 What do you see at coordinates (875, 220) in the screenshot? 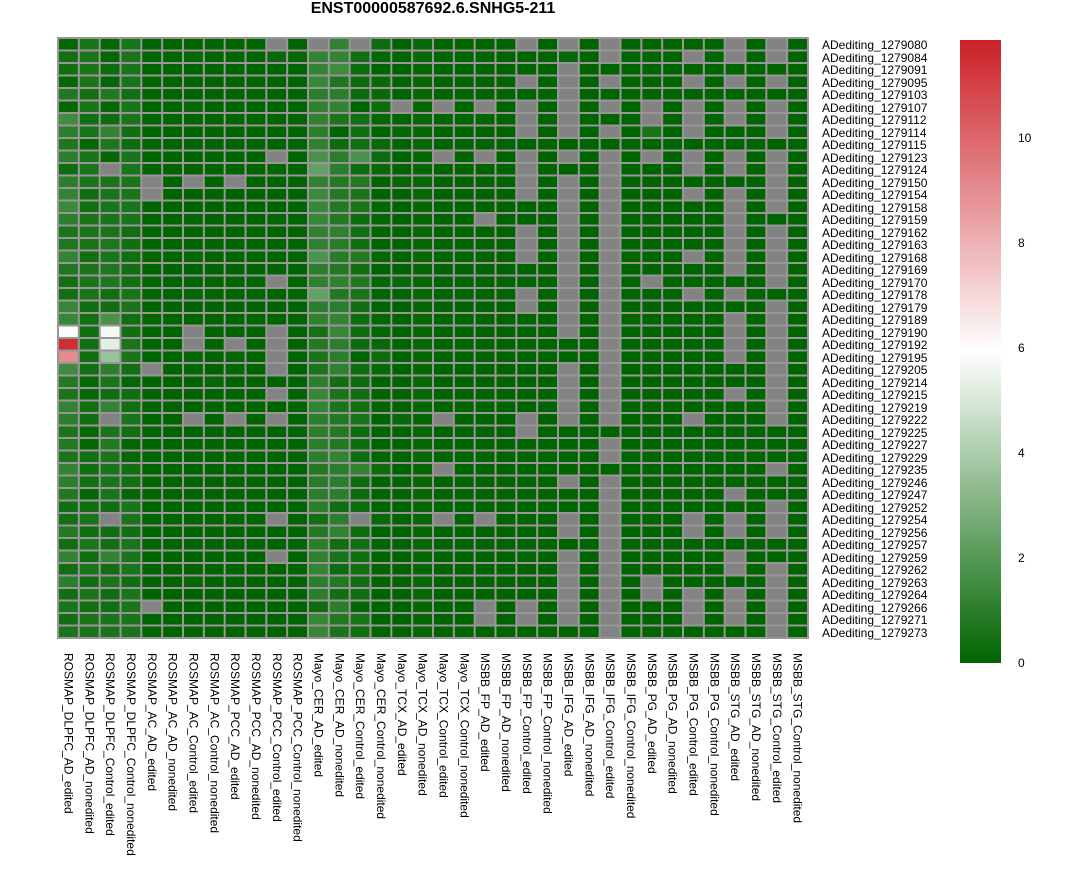
I see `row-label: ADediting_1279159` at bounding box center [875, 220].